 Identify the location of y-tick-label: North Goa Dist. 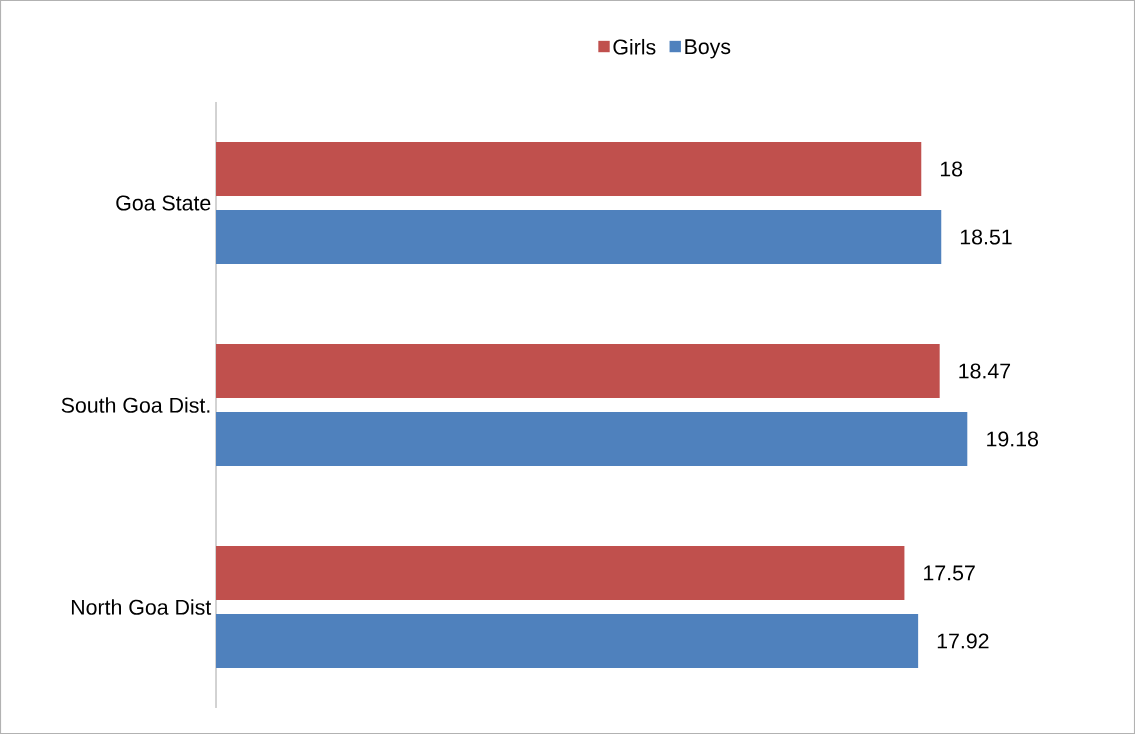
(141, 607).